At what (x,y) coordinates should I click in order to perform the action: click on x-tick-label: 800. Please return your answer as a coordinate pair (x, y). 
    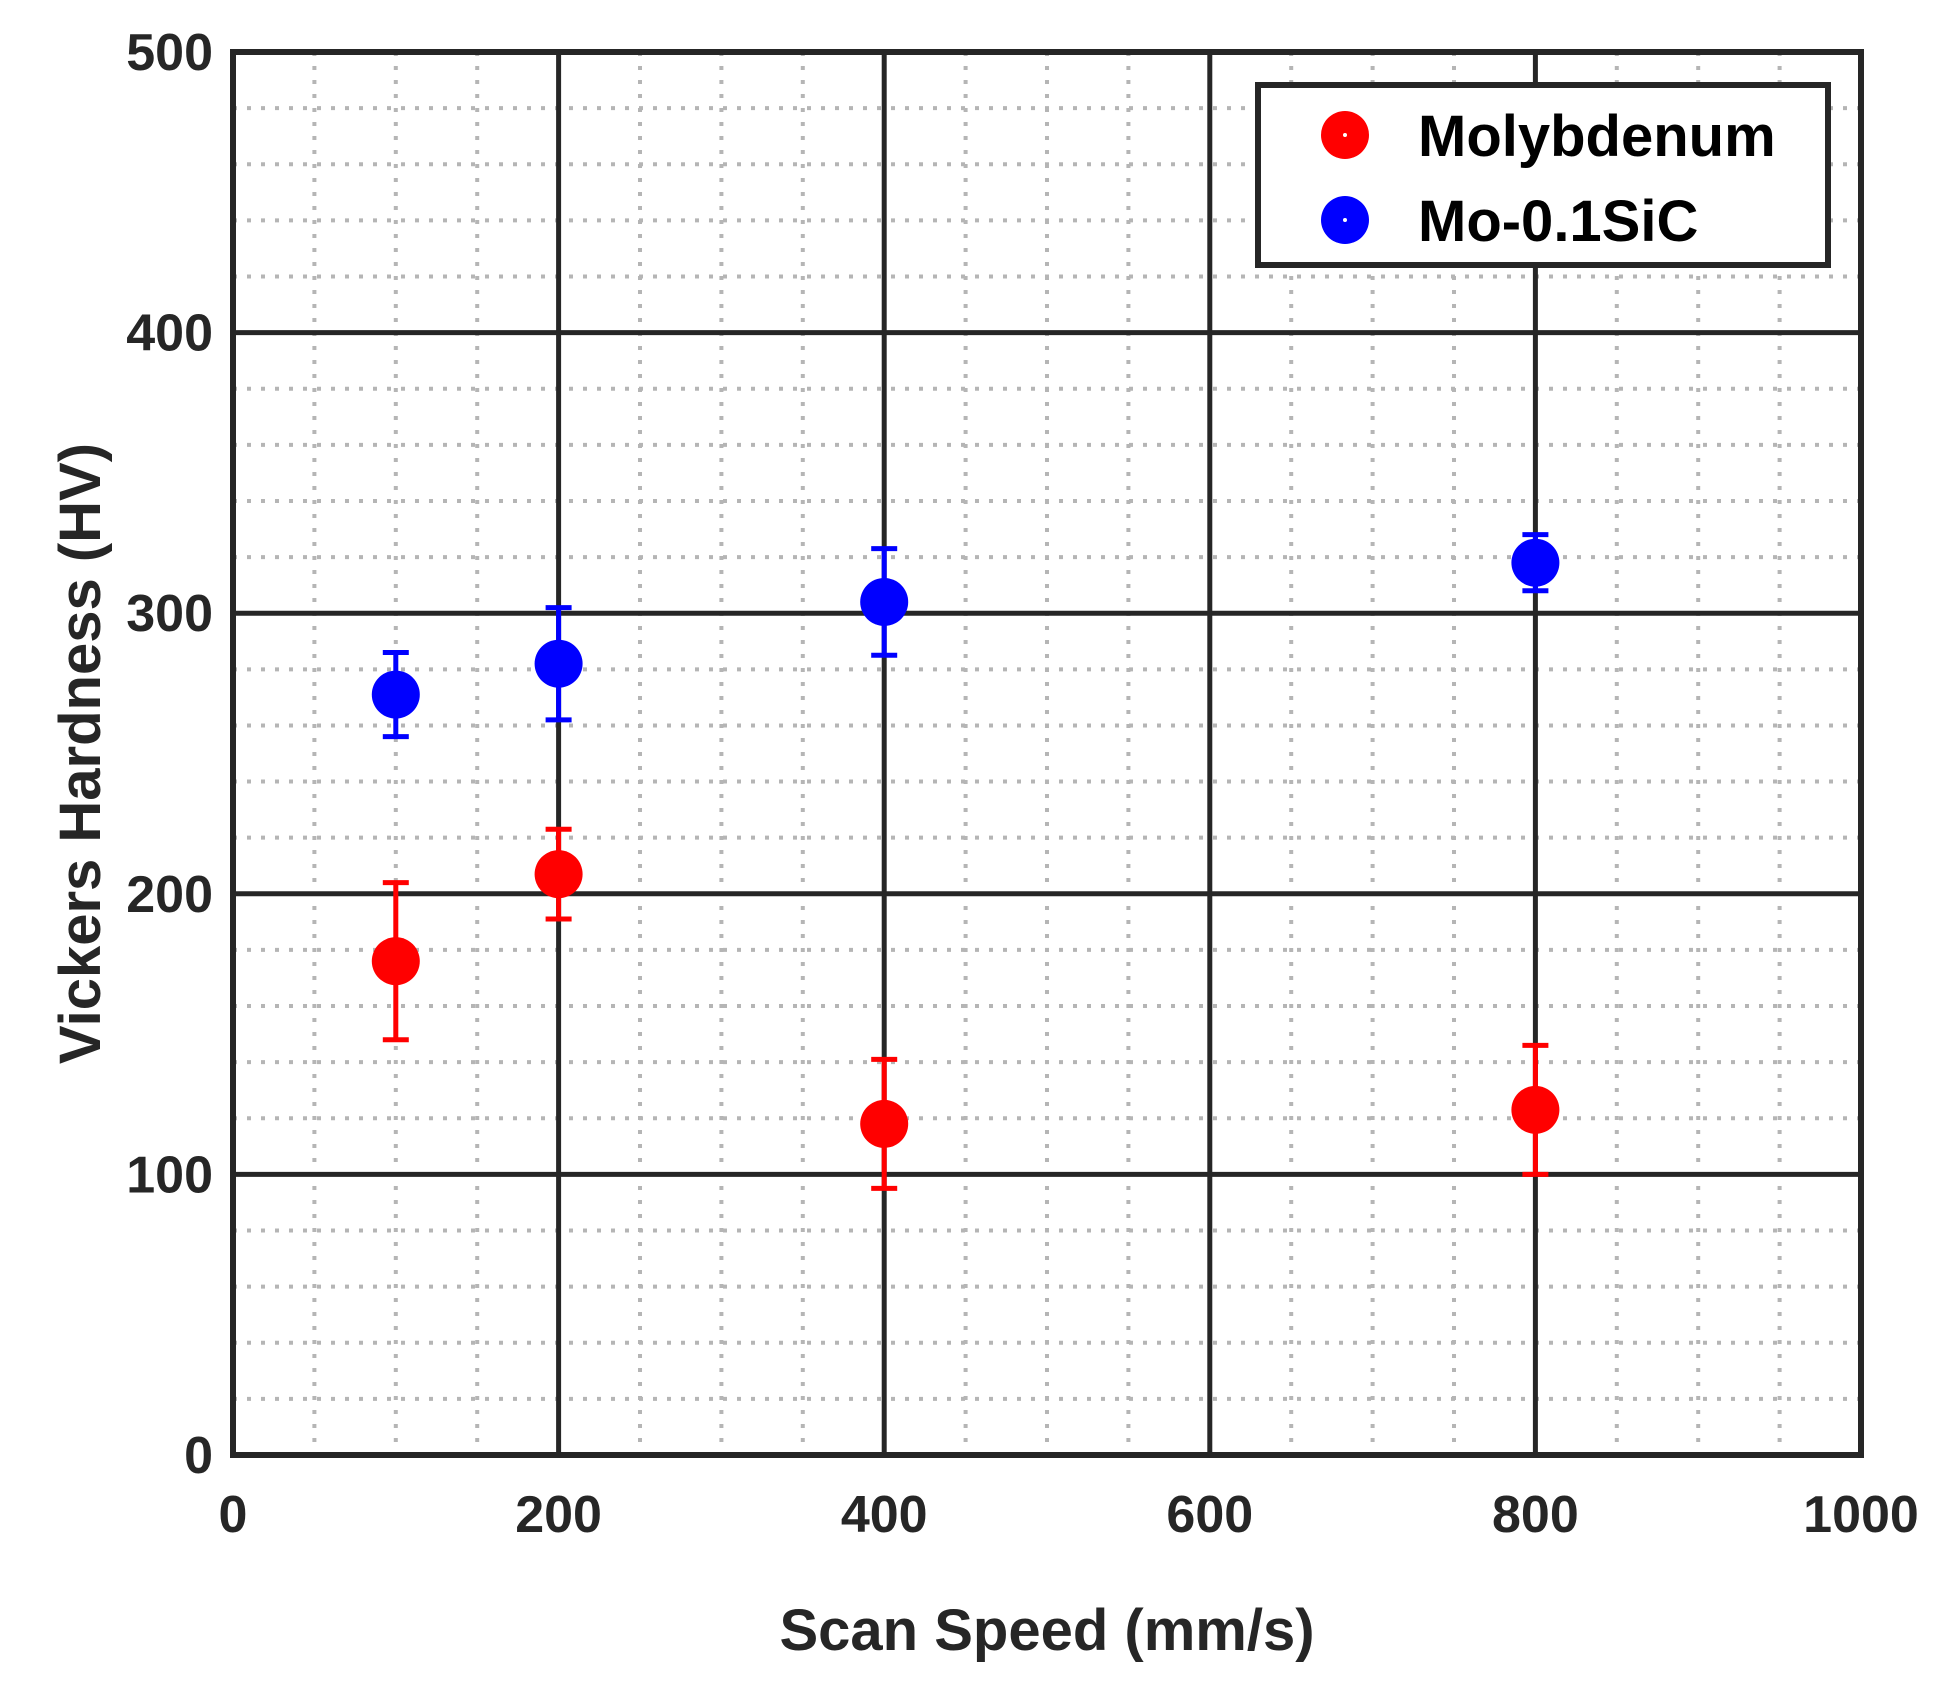
    Looking at the image, I should click on (1535, 1515).